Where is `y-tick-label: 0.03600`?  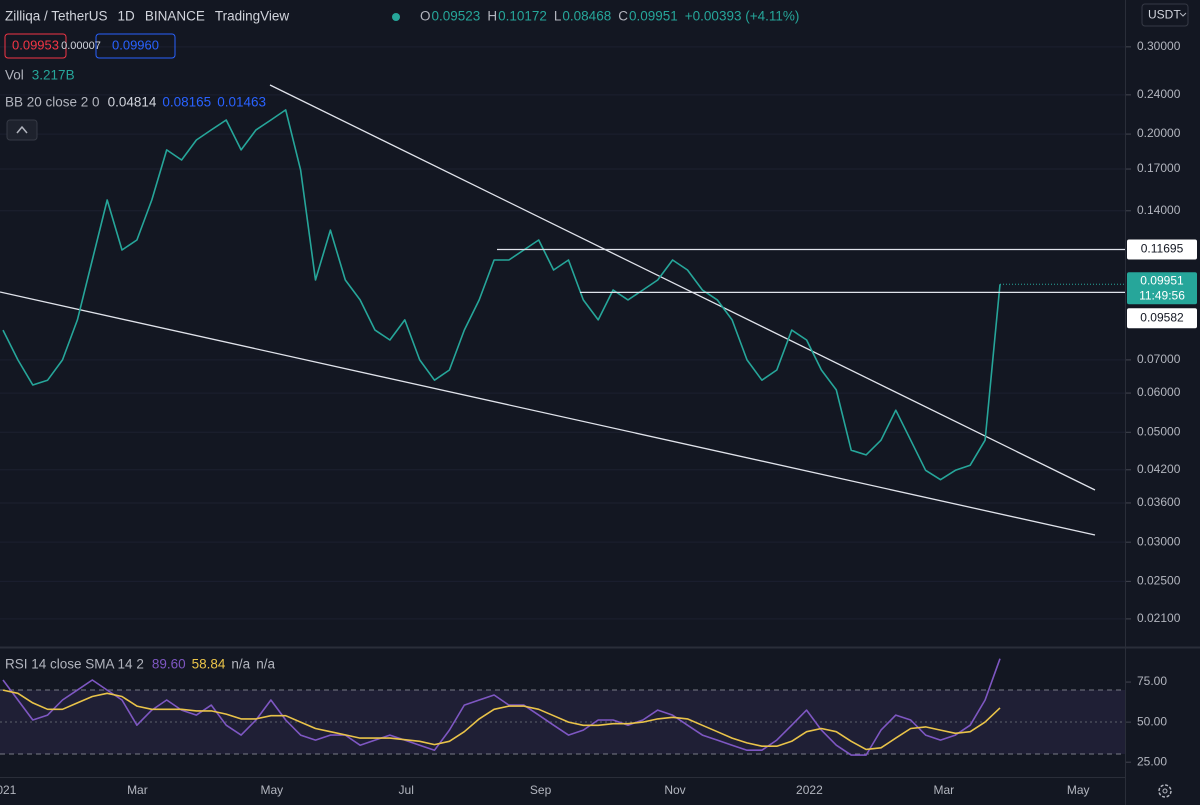
y-tick-label: 0.03600 is located at coordinates (1159, 502).